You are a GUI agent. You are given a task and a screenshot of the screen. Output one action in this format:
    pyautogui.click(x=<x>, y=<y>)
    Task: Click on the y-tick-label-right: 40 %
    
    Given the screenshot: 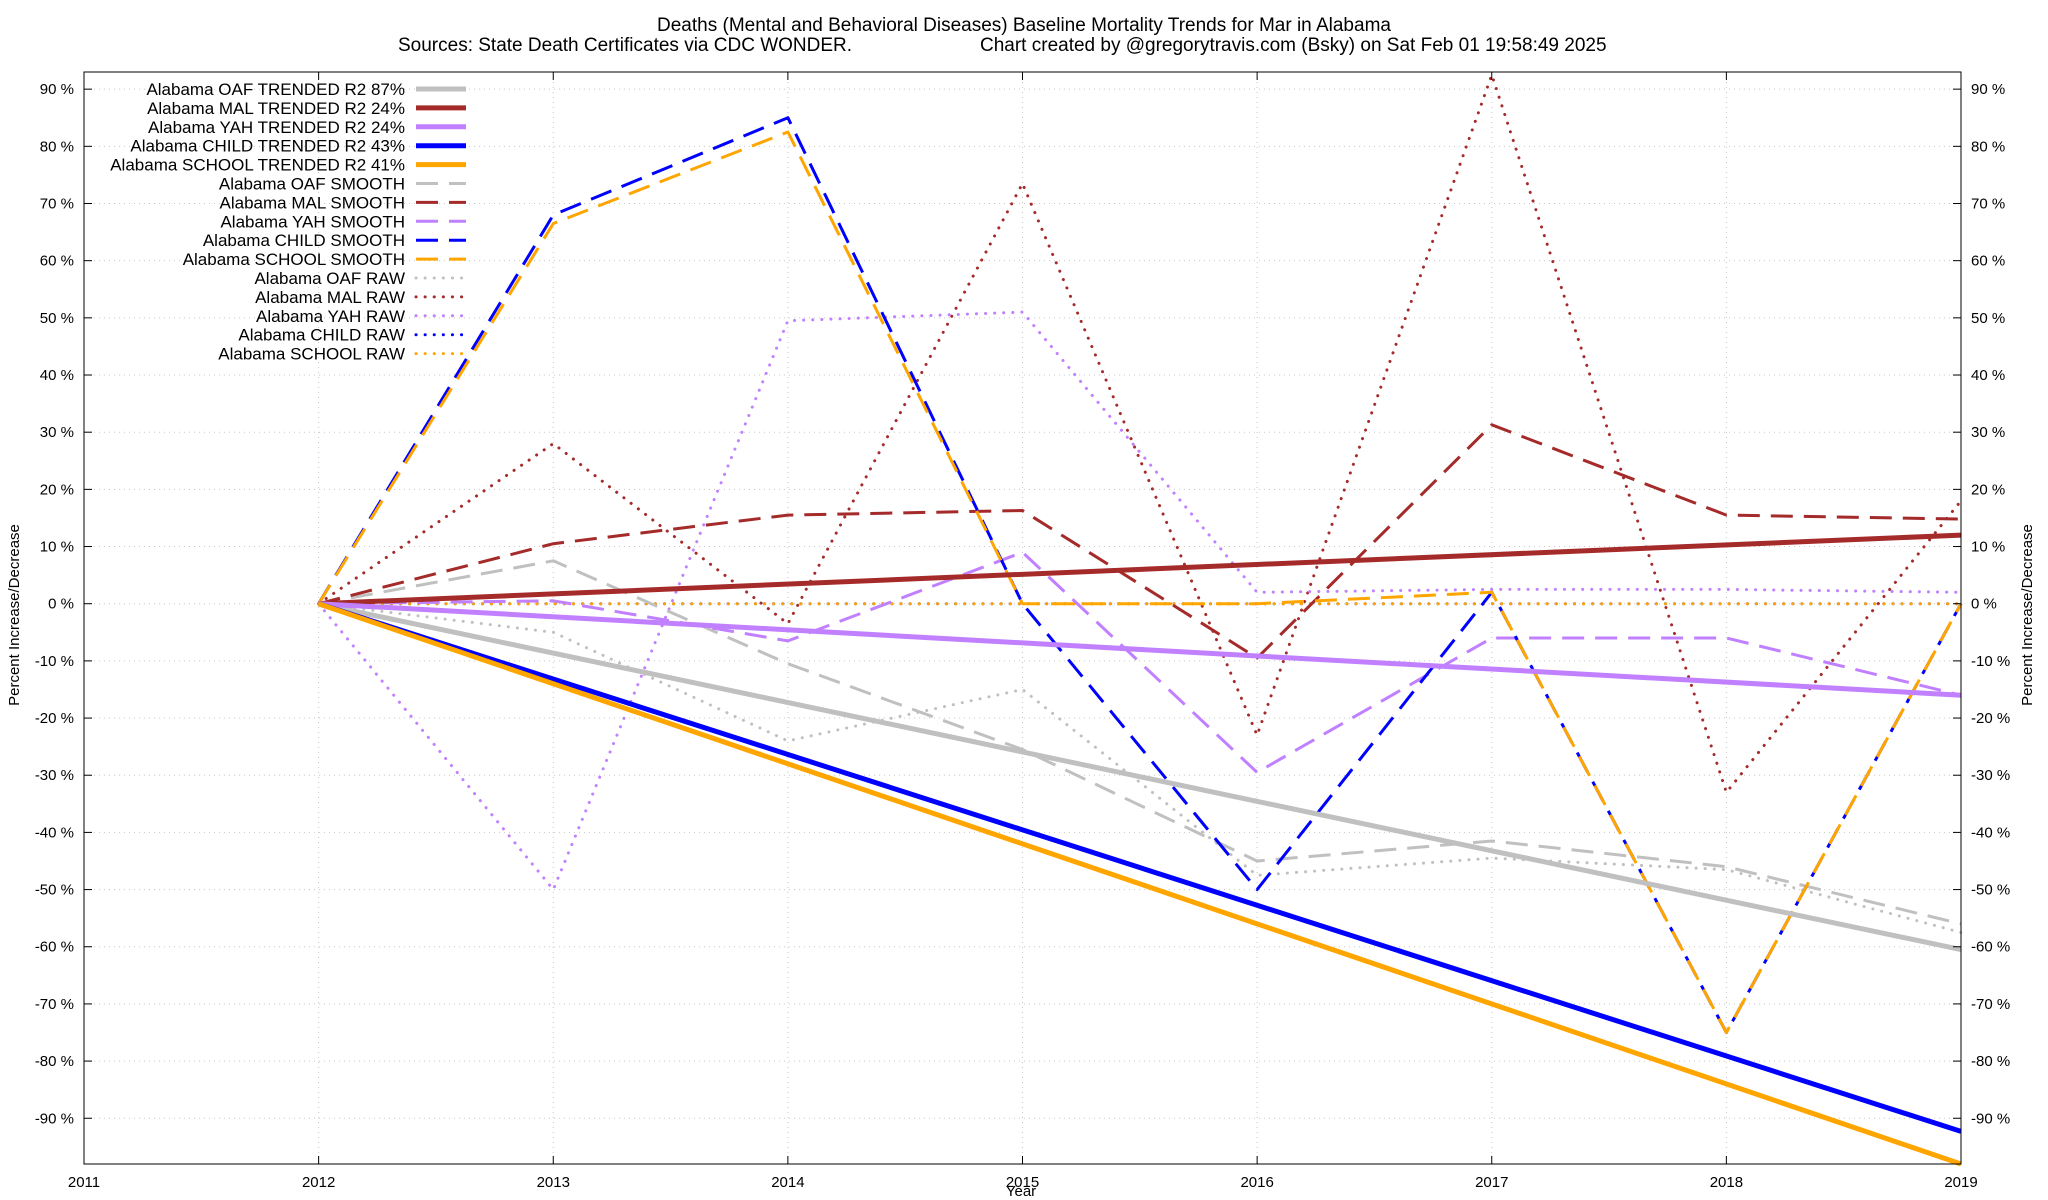 What is the action you would take?
    pyautogui.click(x=1988, y=375)
    